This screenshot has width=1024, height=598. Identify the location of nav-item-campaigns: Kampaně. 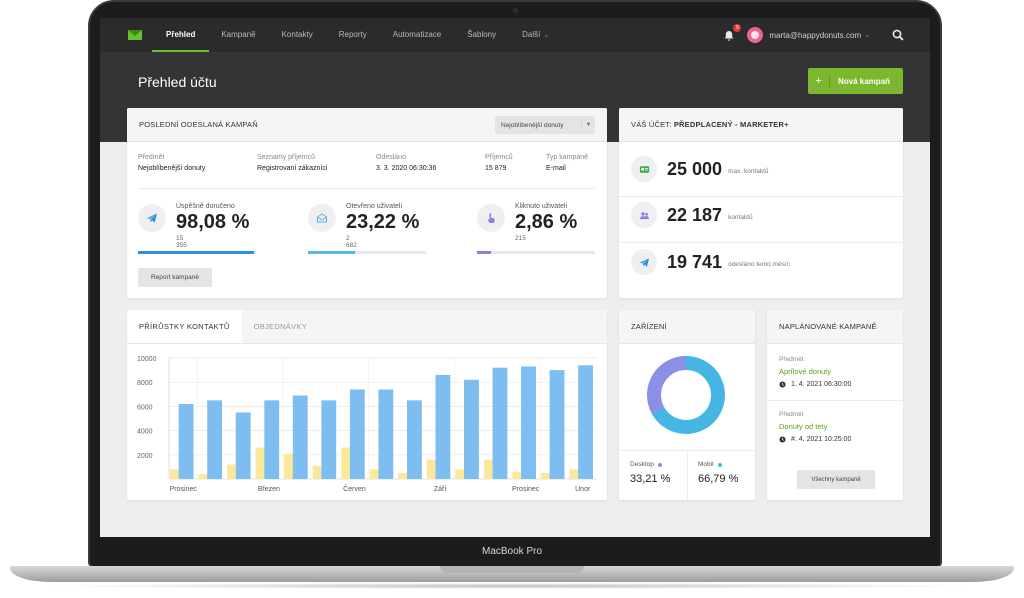
(238, 34).